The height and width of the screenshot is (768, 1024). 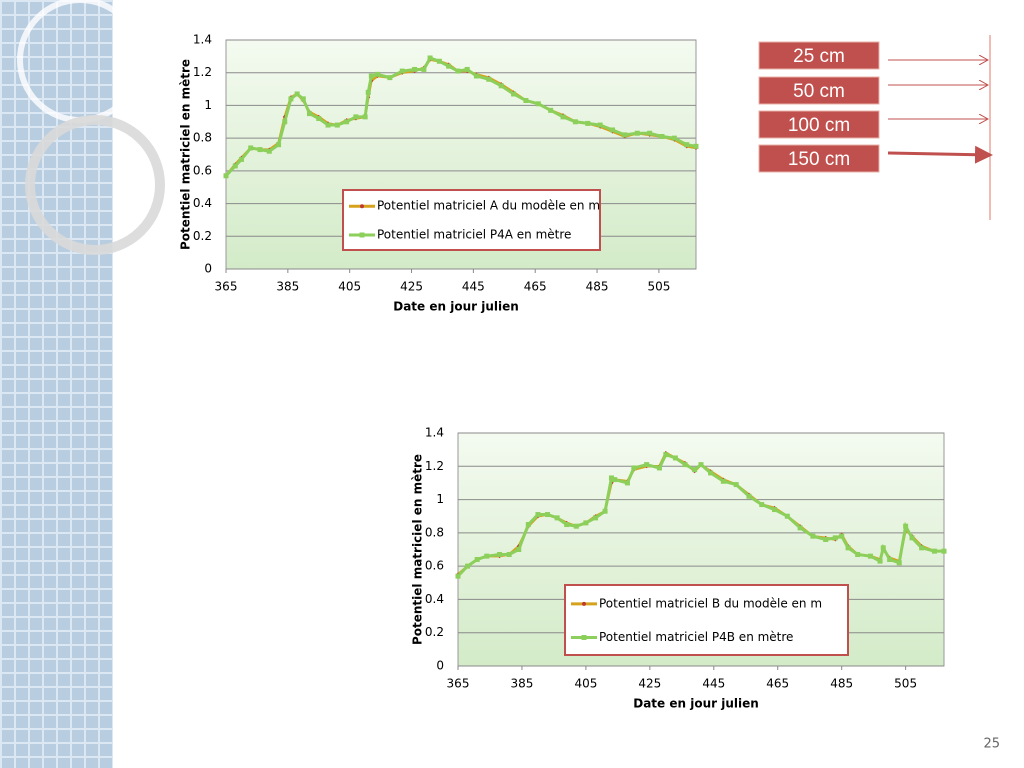 What do you see at coordinates (488, 206) in the screenshot?
I see `legend-label: Potentiel matriciel A du modèle en m` at bounding box center [488, 206].